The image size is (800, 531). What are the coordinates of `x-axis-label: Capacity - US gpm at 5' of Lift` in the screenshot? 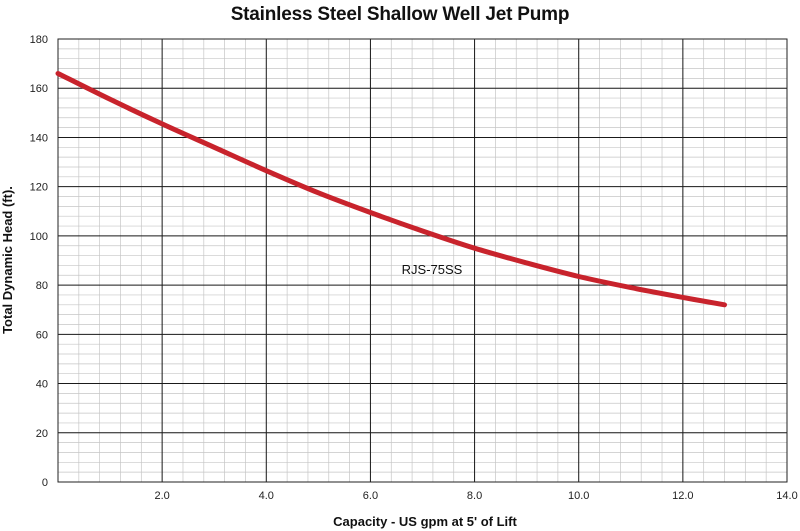 It's located at (425, 521).